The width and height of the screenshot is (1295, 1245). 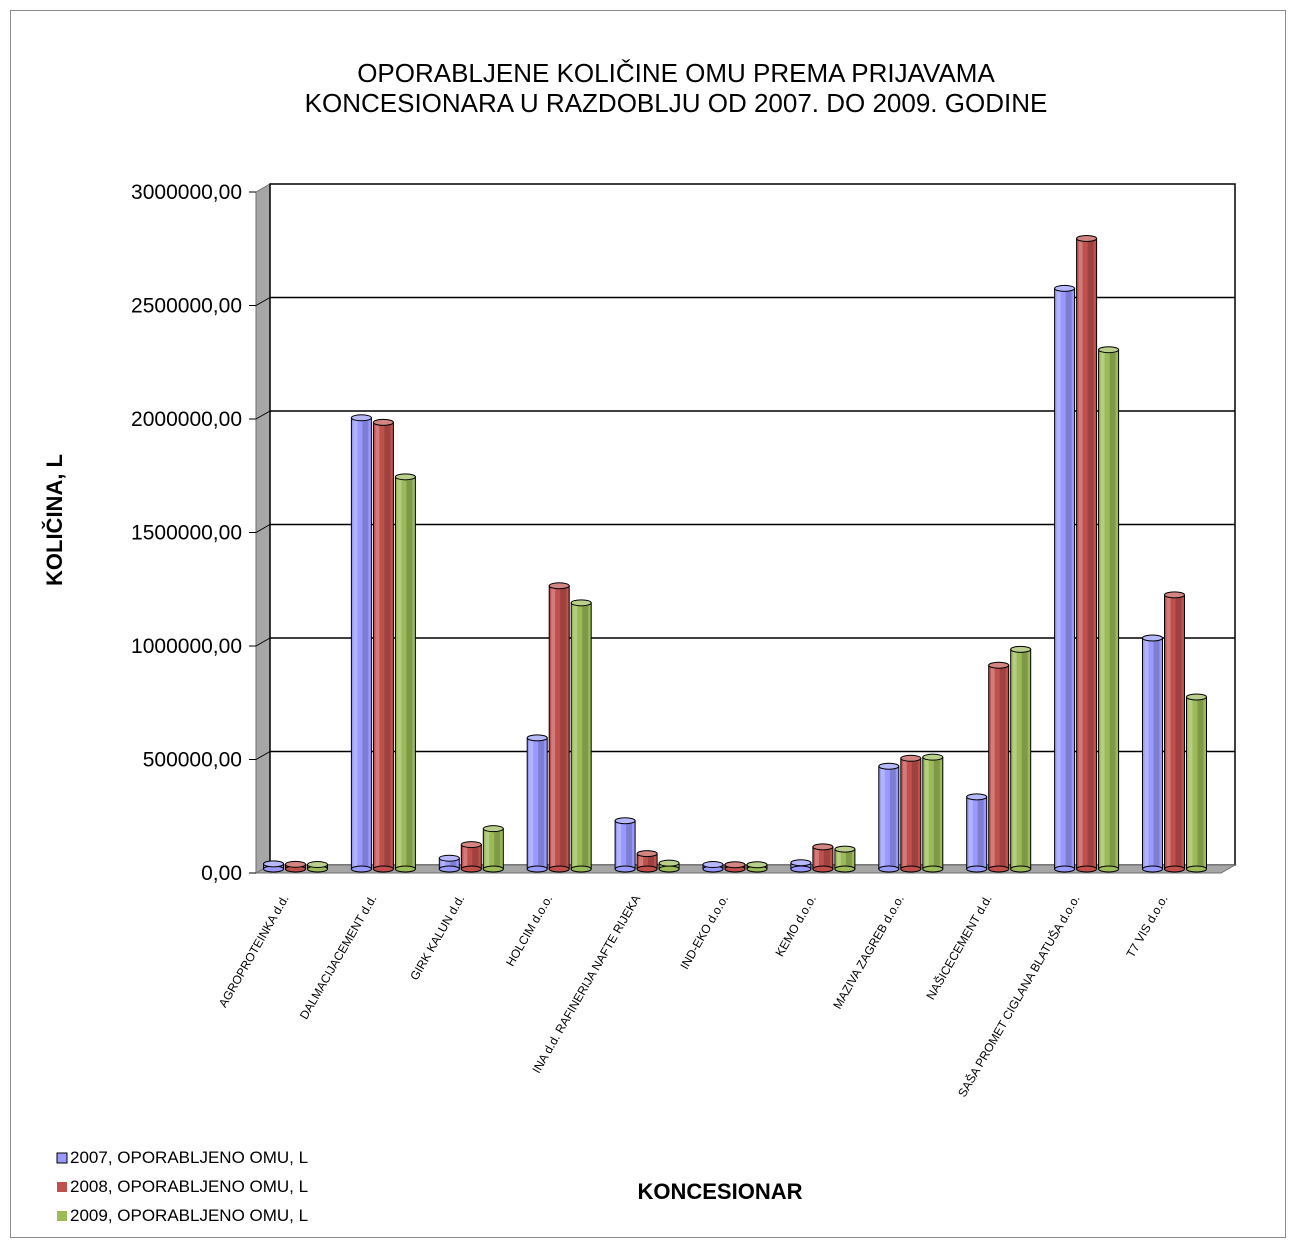 I want to click on y-tick-label: 500000,00, so click(x=192, y=760).